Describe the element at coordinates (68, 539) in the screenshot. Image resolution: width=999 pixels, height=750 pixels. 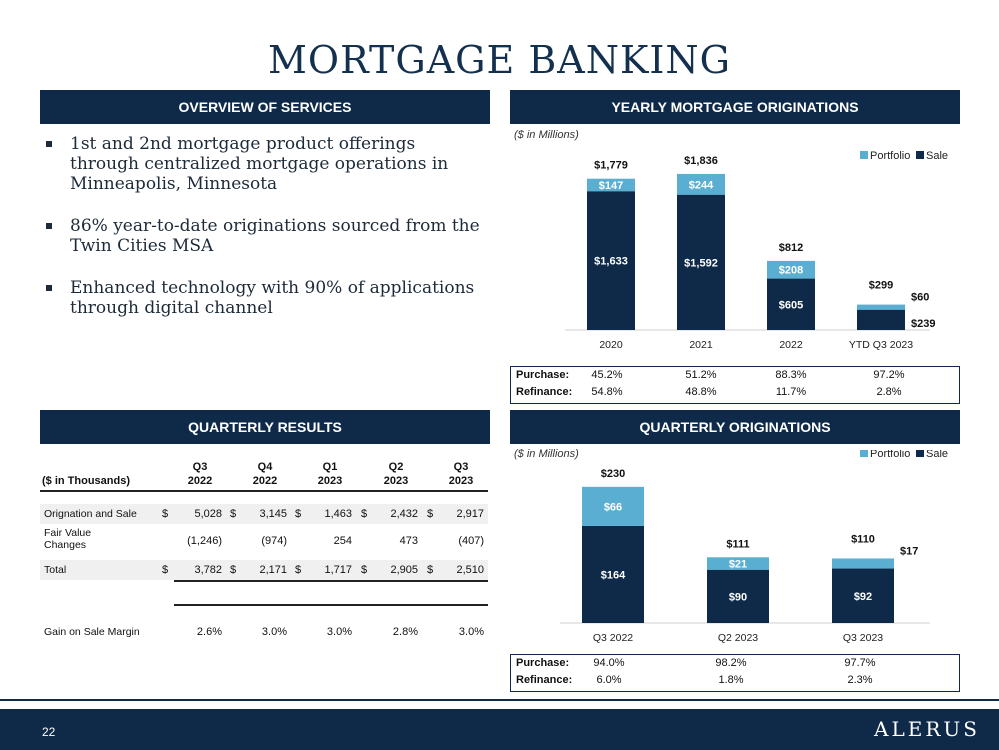
I see `row-label: Fair Value Changes` at that location.